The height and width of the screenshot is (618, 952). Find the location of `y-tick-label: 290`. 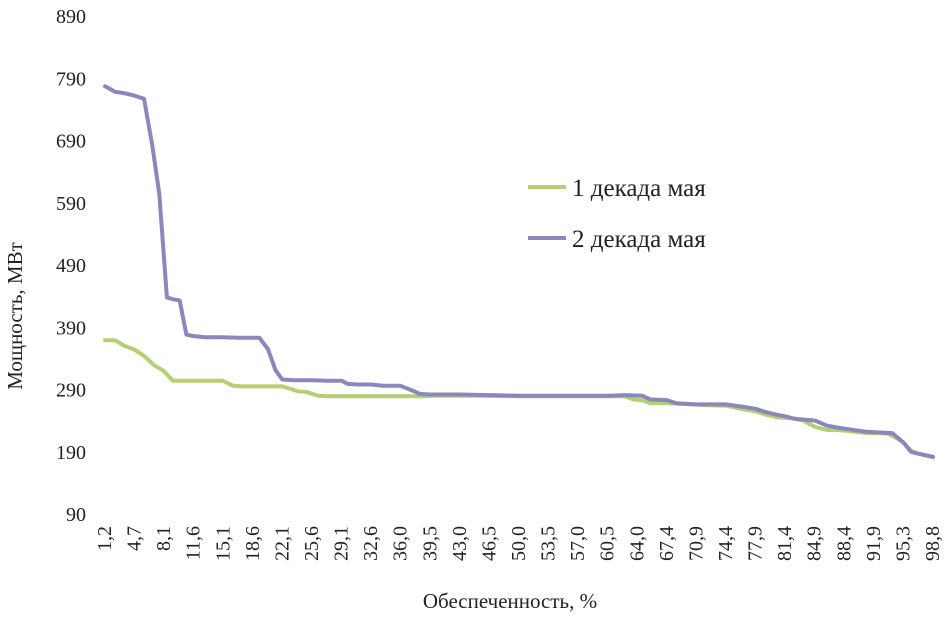

y-tick-label: 290 is located at coordinates (71, 391).